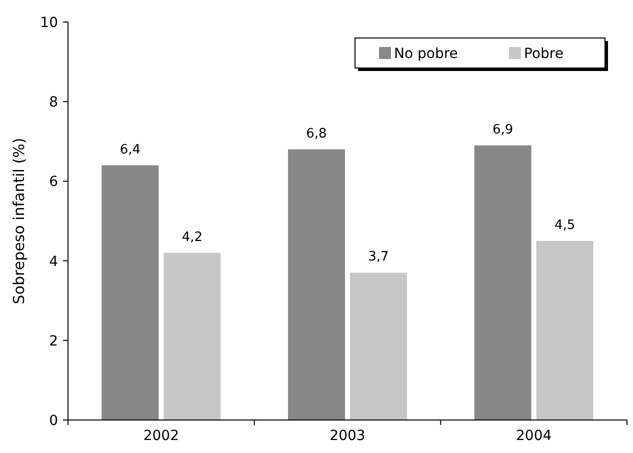 Image resolution: width=633 pixels, height=453 pixels. Describe the element at coordinates (565, 225) in the screenshot. I see `data-label: 4,5` at that location.